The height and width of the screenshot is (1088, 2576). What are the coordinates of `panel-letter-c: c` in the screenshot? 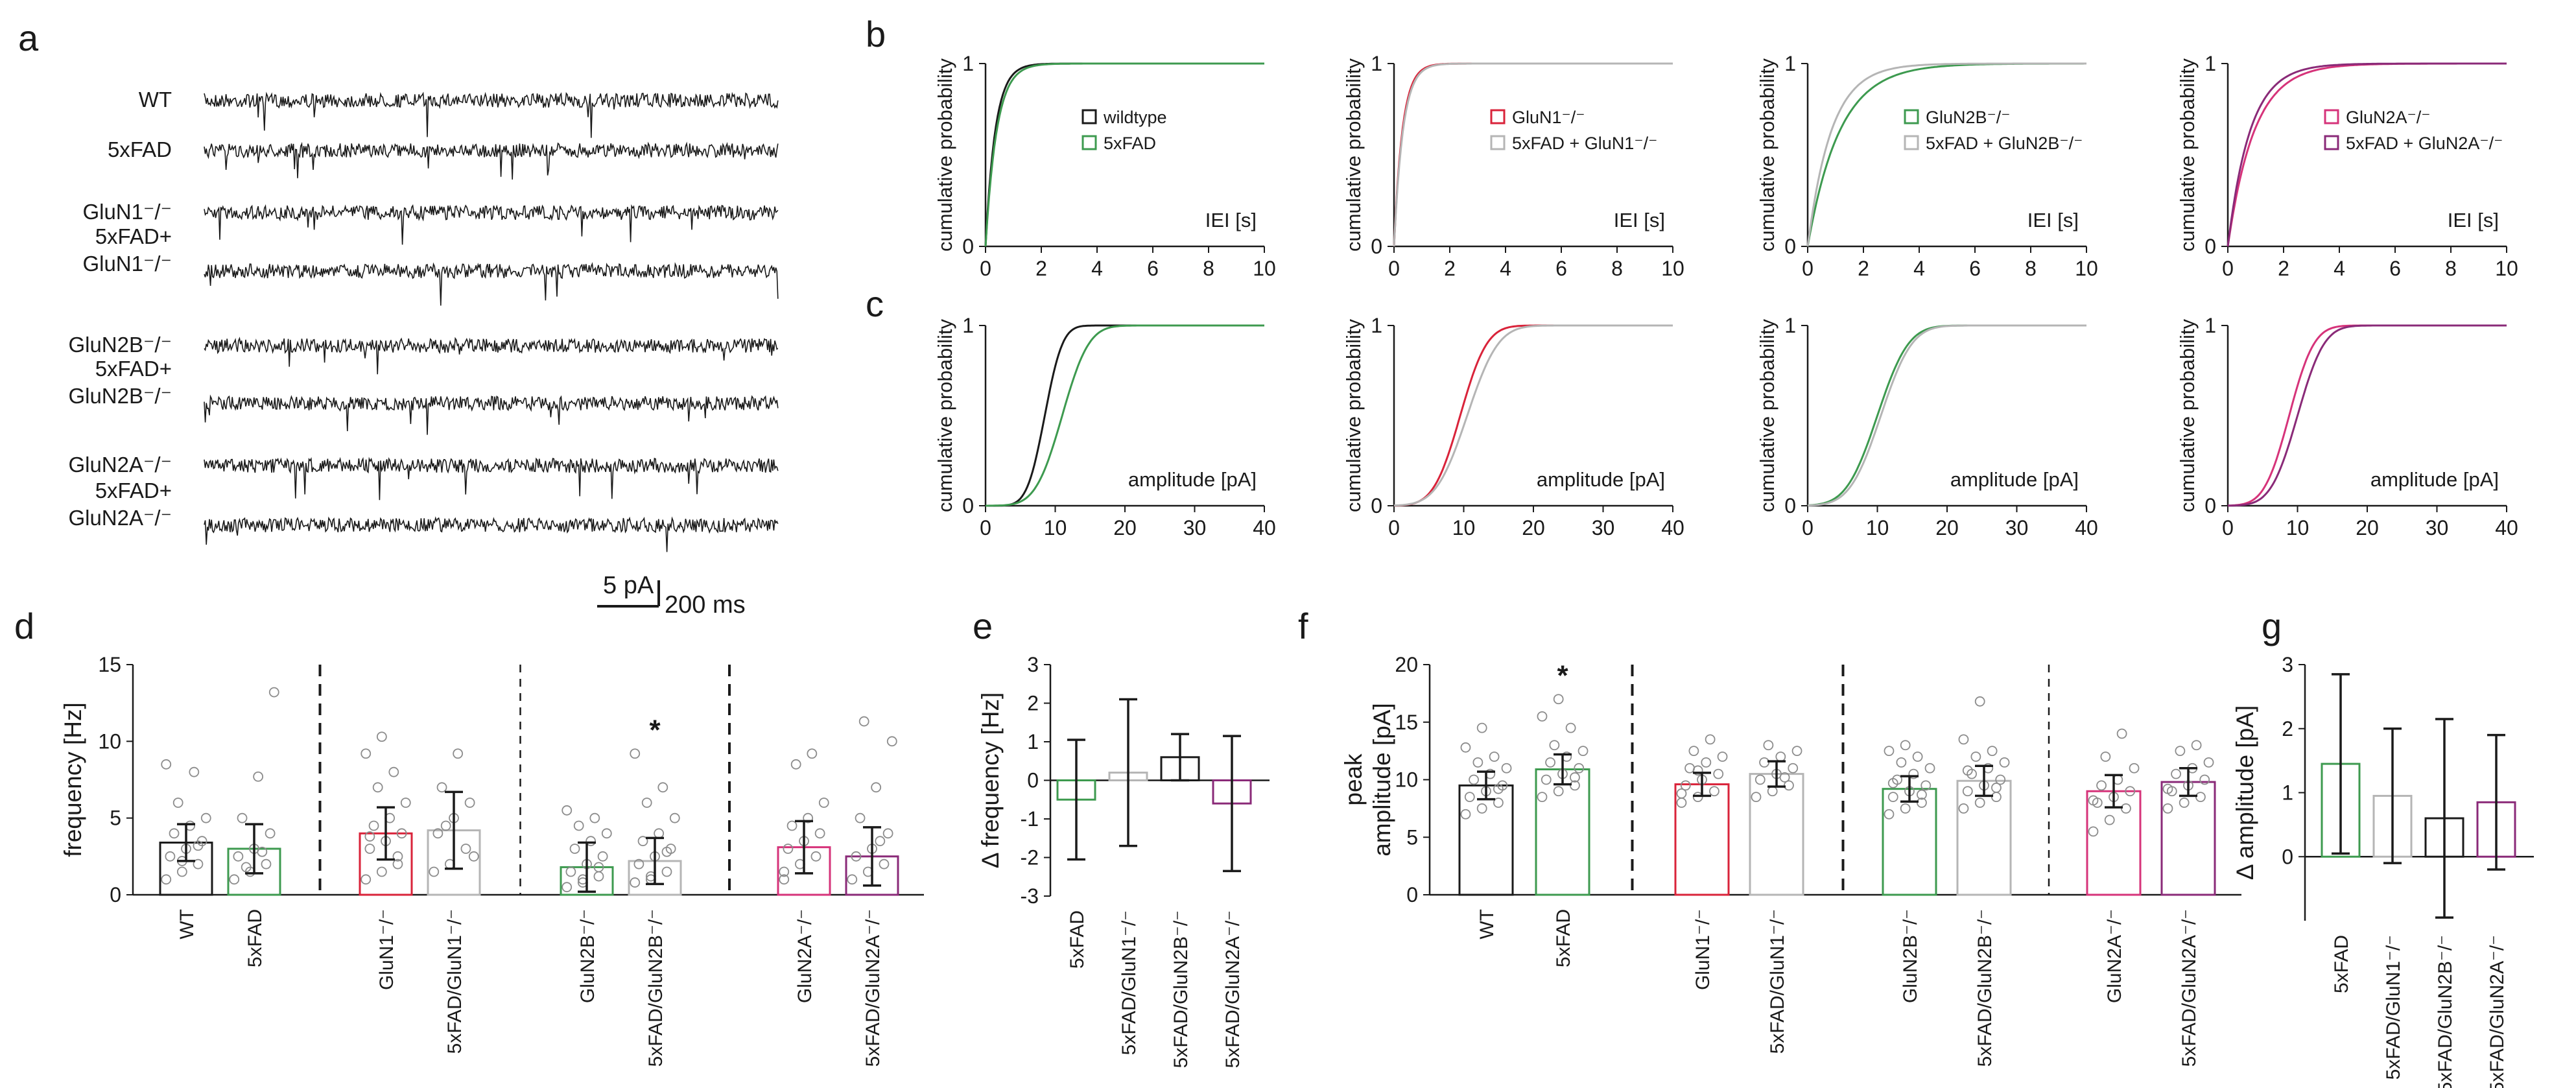 It's located at (875, 303).